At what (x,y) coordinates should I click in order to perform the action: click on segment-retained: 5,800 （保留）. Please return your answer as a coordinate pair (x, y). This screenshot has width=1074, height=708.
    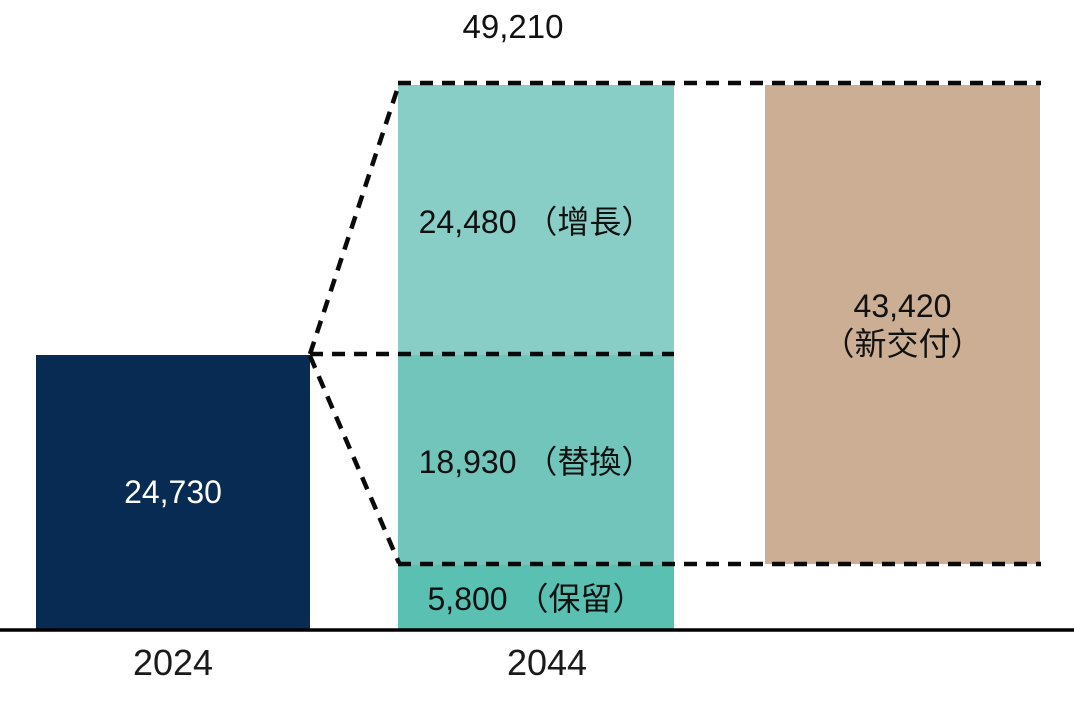
    Looking at the image, I should click on (536, 597).